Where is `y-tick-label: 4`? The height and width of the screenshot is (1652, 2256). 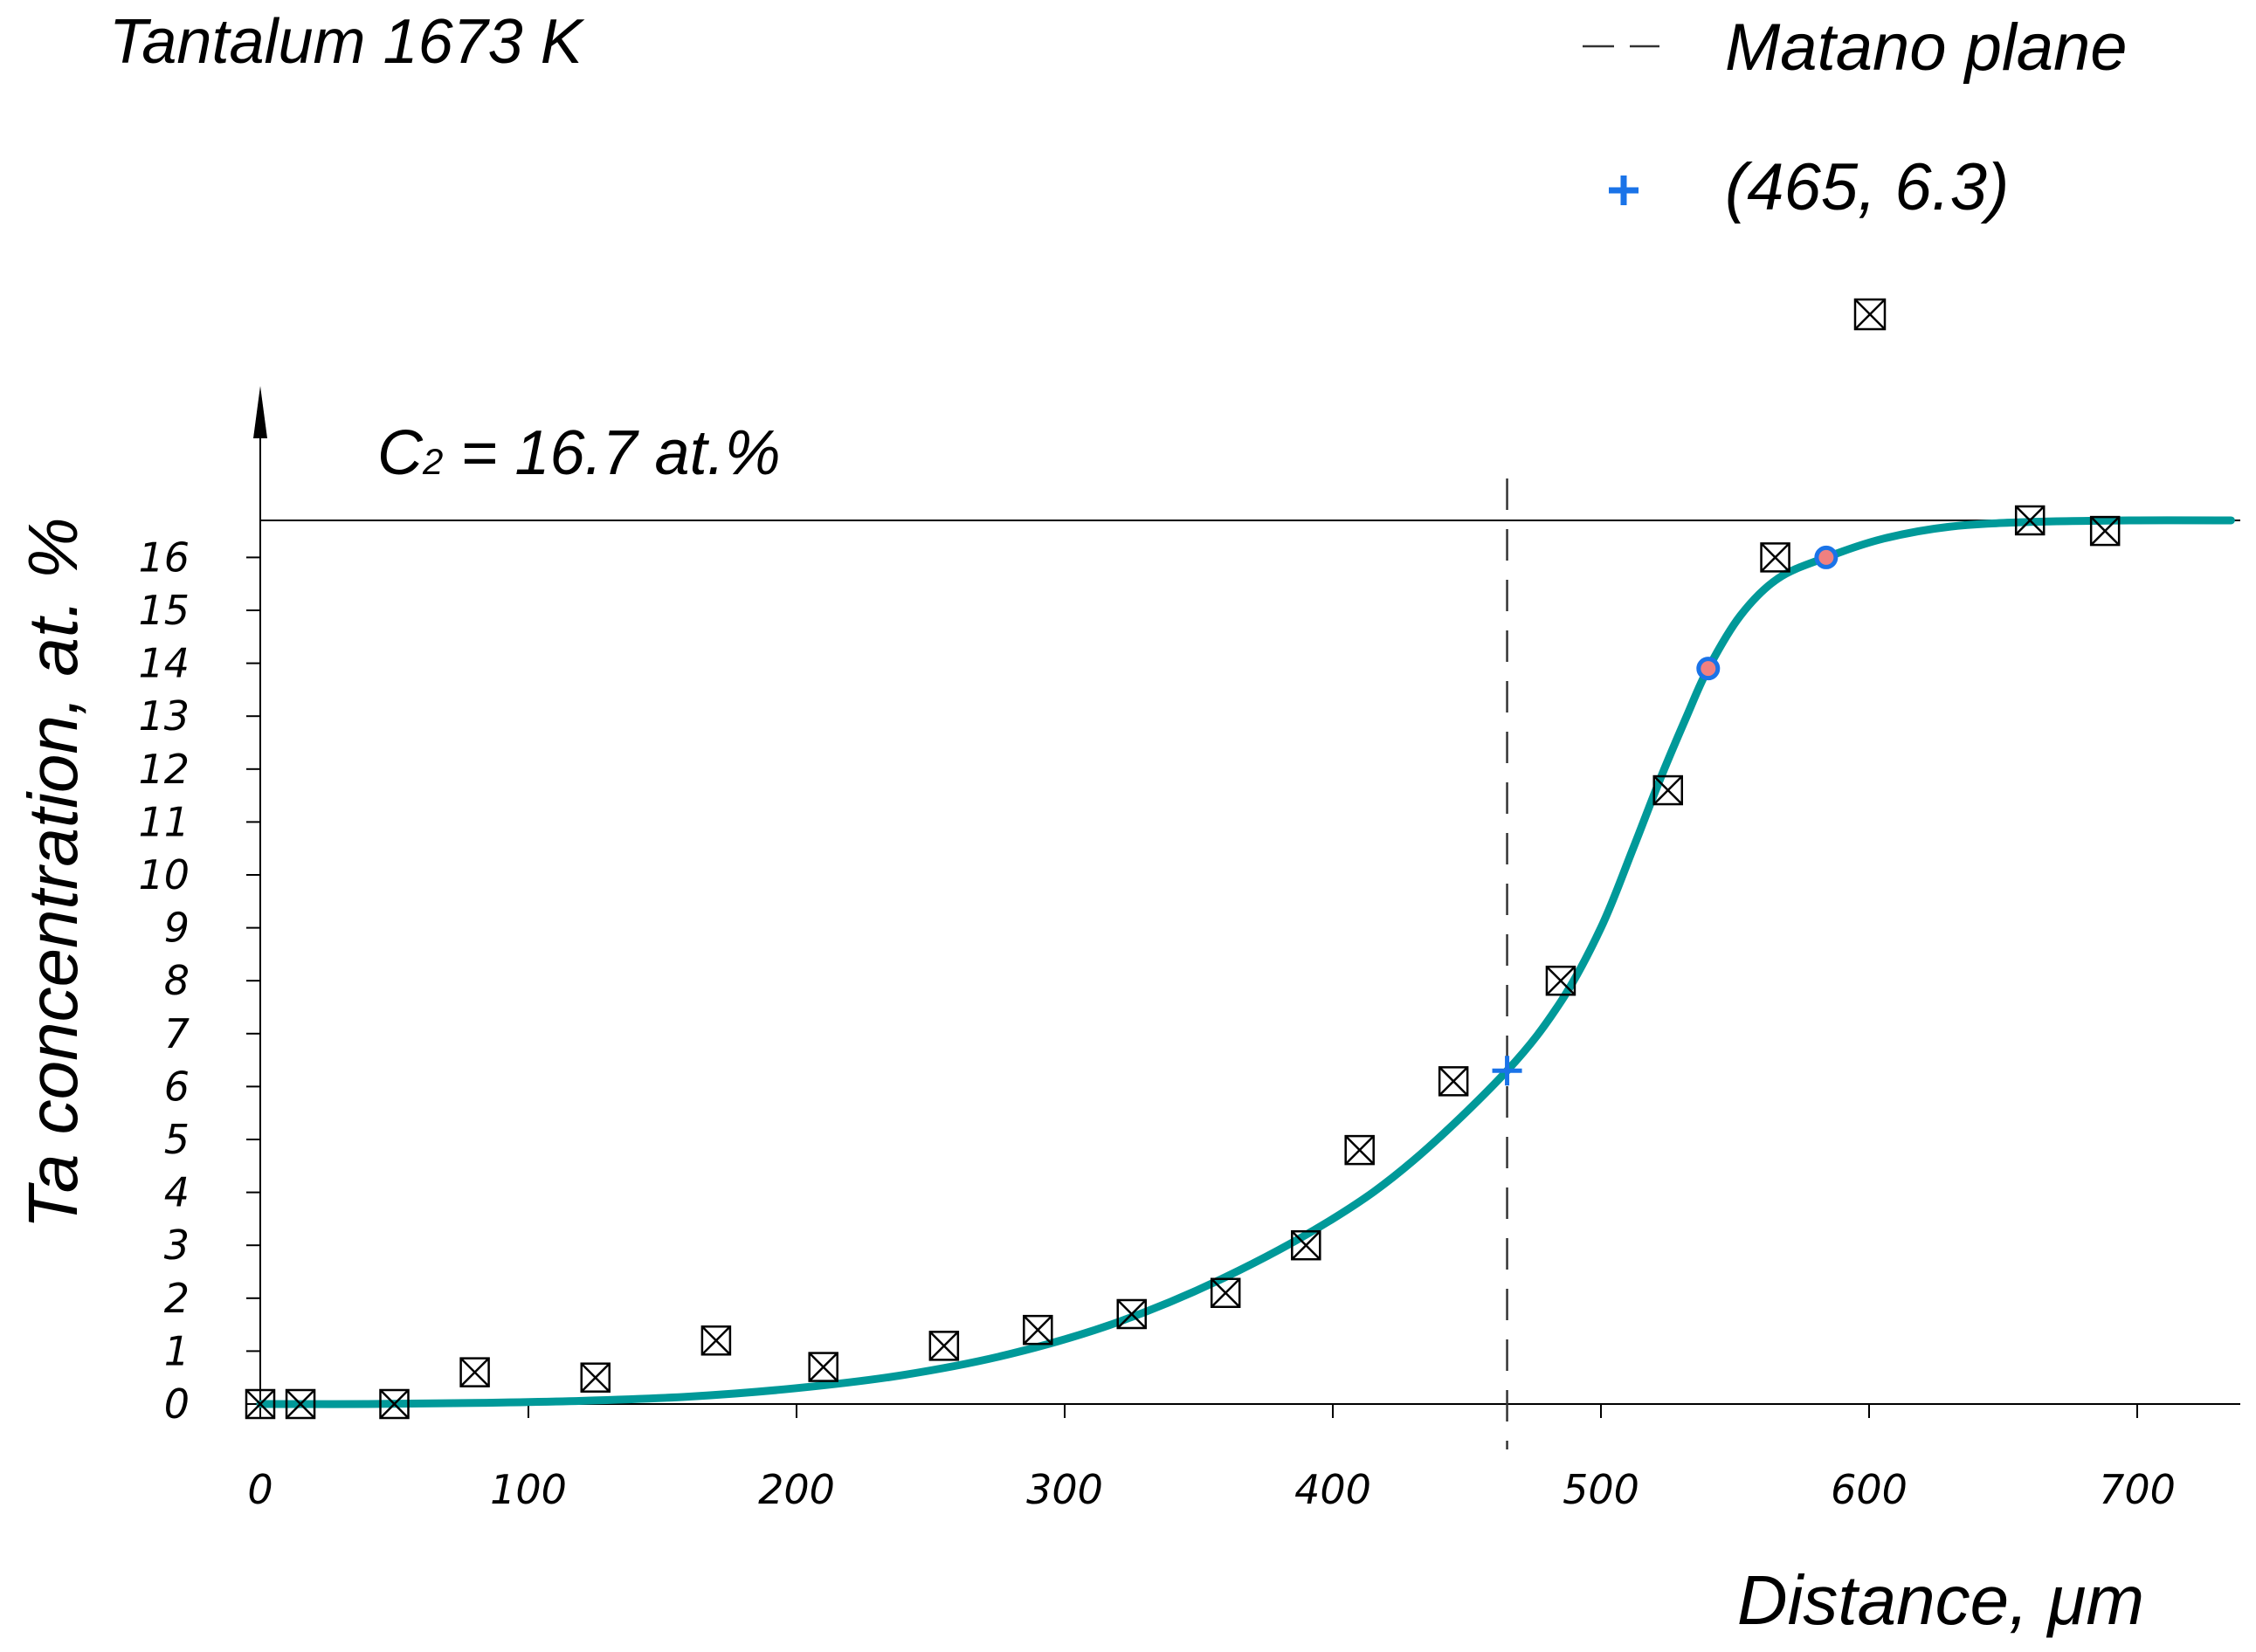 y-tick-label: 4 is located at coordinates (177, 1192).